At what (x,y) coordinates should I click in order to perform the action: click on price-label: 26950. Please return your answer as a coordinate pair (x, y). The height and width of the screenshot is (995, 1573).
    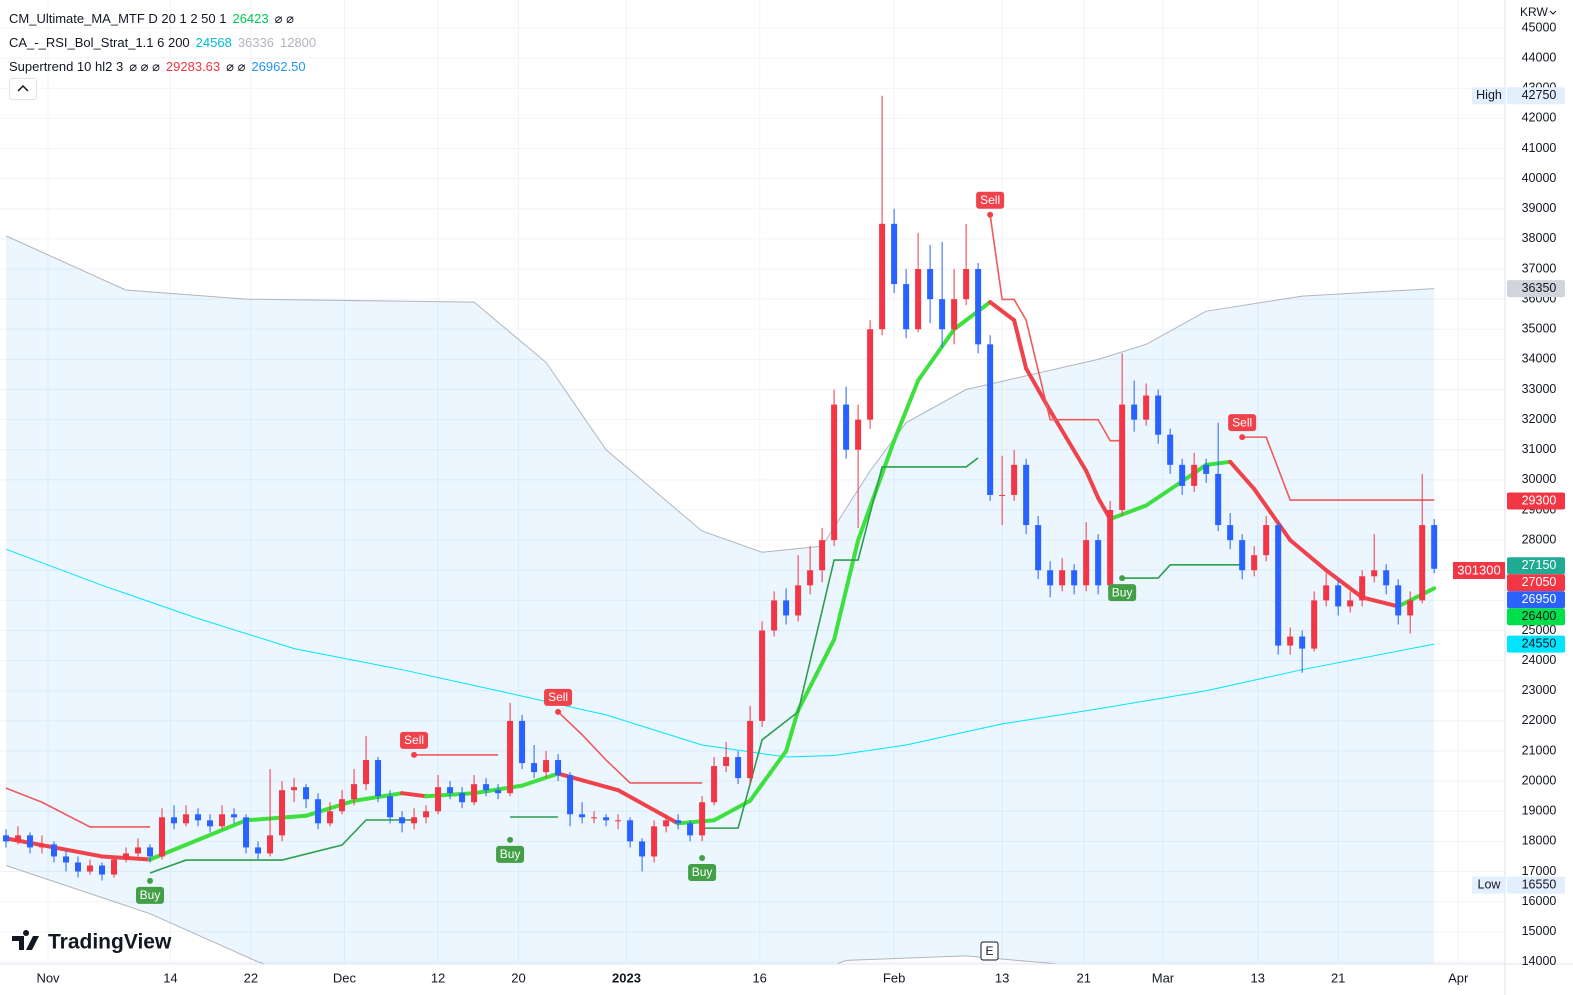
    Looking at the image, I should click on (1539, 599).